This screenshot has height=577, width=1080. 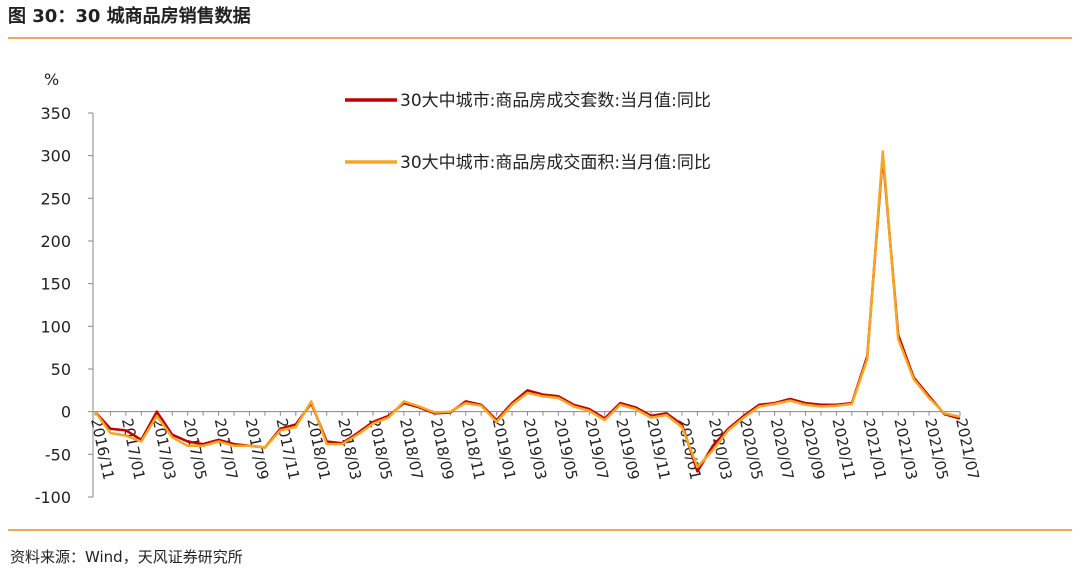 I want to click on y-tick-label: 150, so click(x=55, y=284).